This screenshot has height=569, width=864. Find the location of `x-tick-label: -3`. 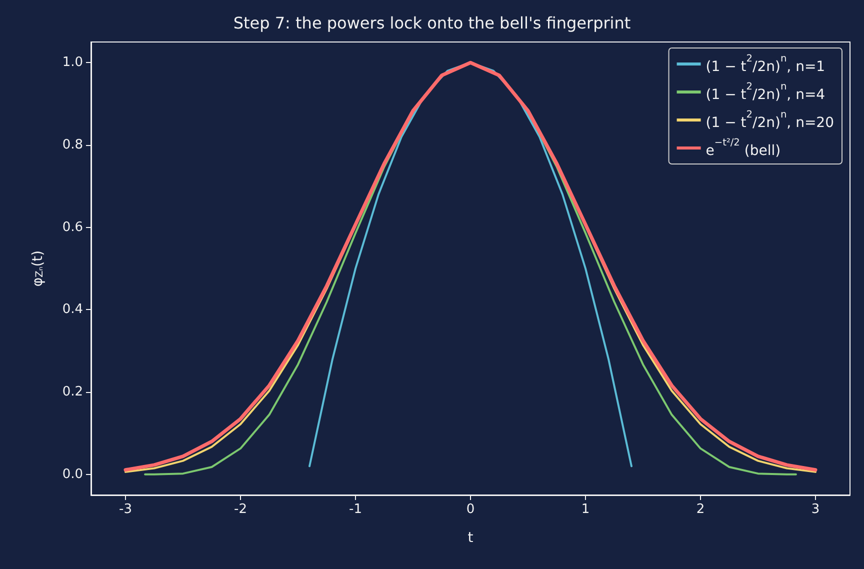

x-tick-label: -3 is located at coordinates (125, 509).